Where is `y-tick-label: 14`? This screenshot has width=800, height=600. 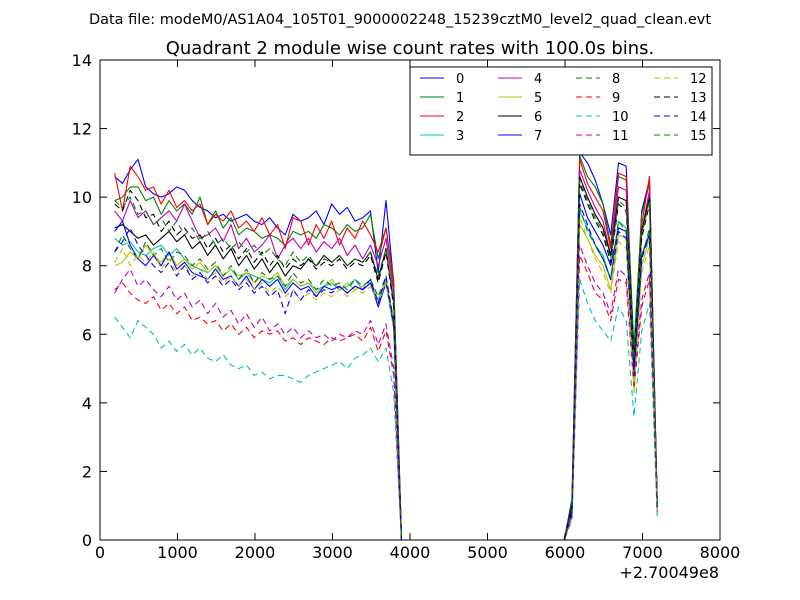 y-tick-label: 14 is located at coordinates (82, 60).